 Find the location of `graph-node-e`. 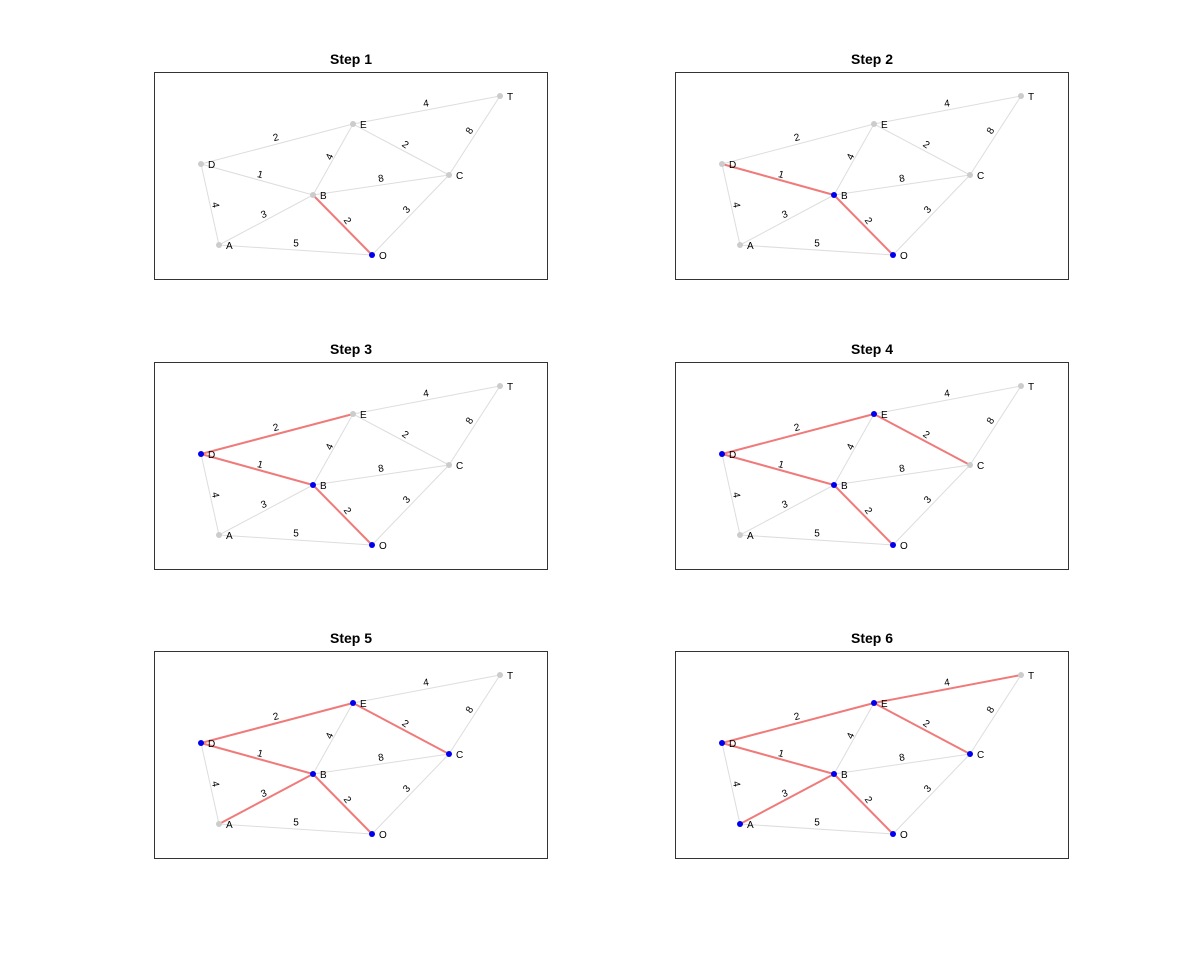

graph-node-e is located at coordinates (353, 703).